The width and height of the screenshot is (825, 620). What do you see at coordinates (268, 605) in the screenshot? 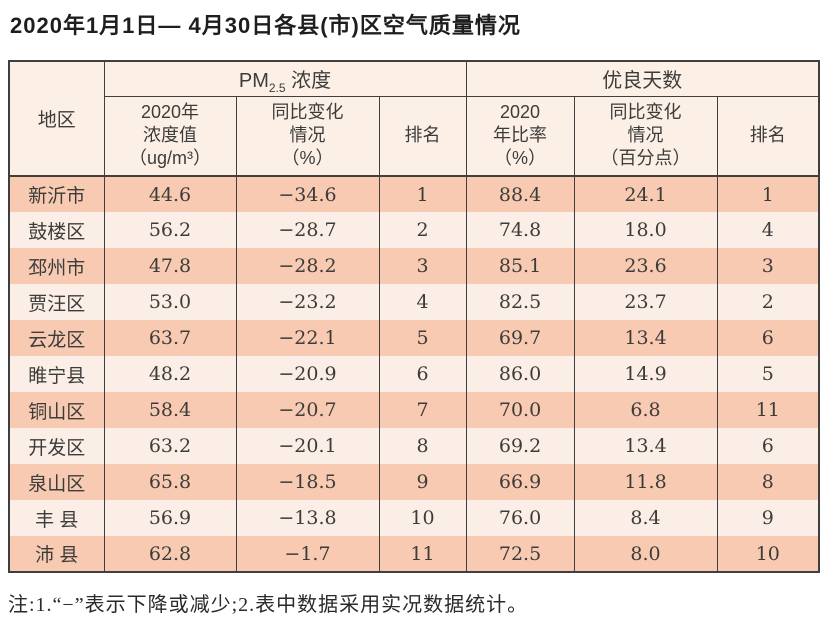
I see `footnote: 注:1.“−”表示下降或减少;2.表中数据采用实况数据统计。` at bounding box center [268, 605].